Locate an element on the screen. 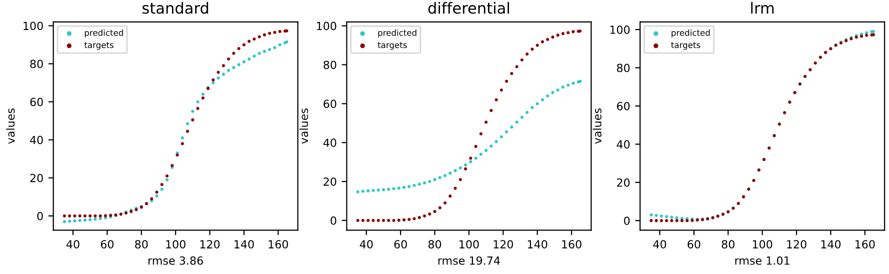 Image resolution: width=889 pixels, height=274 pixels. x-axis-title: rmse 3.86 is located at coordinates (175, 260).